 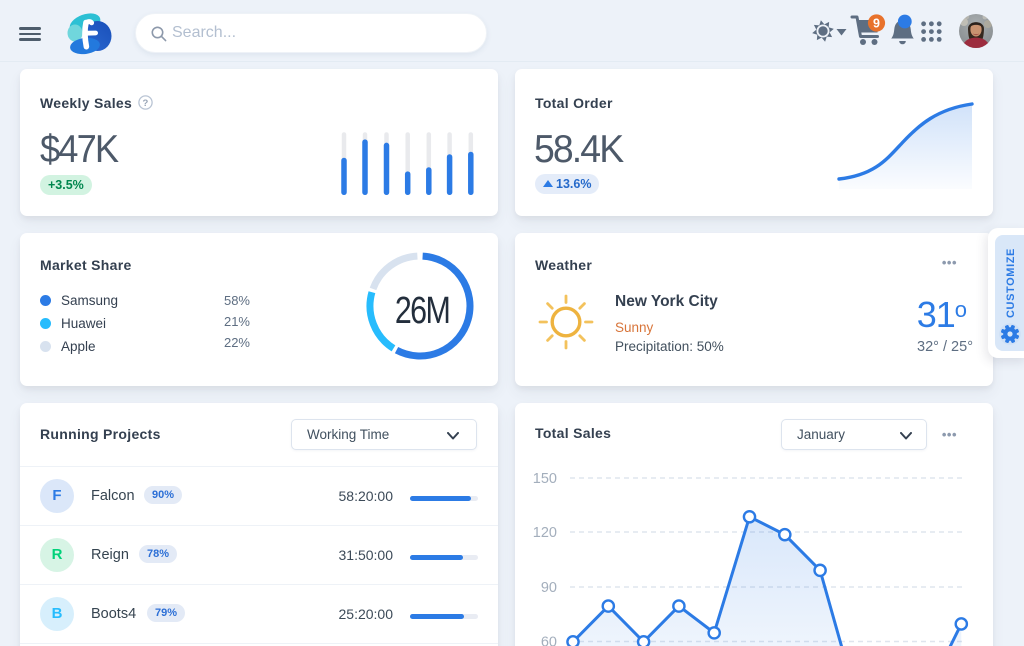 What do you see at coordinates (549, 640) in the screenshot?
I see `svg-text: 60` at bounding box center [549, 640].